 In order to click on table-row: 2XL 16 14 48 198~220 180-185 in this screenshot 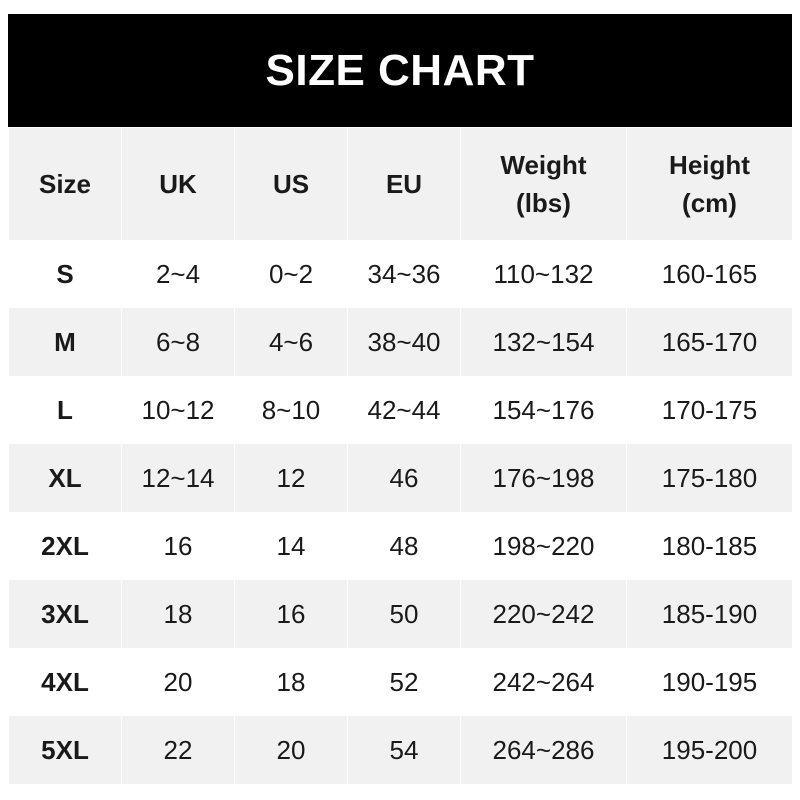, I will do `click(400, 546)`.